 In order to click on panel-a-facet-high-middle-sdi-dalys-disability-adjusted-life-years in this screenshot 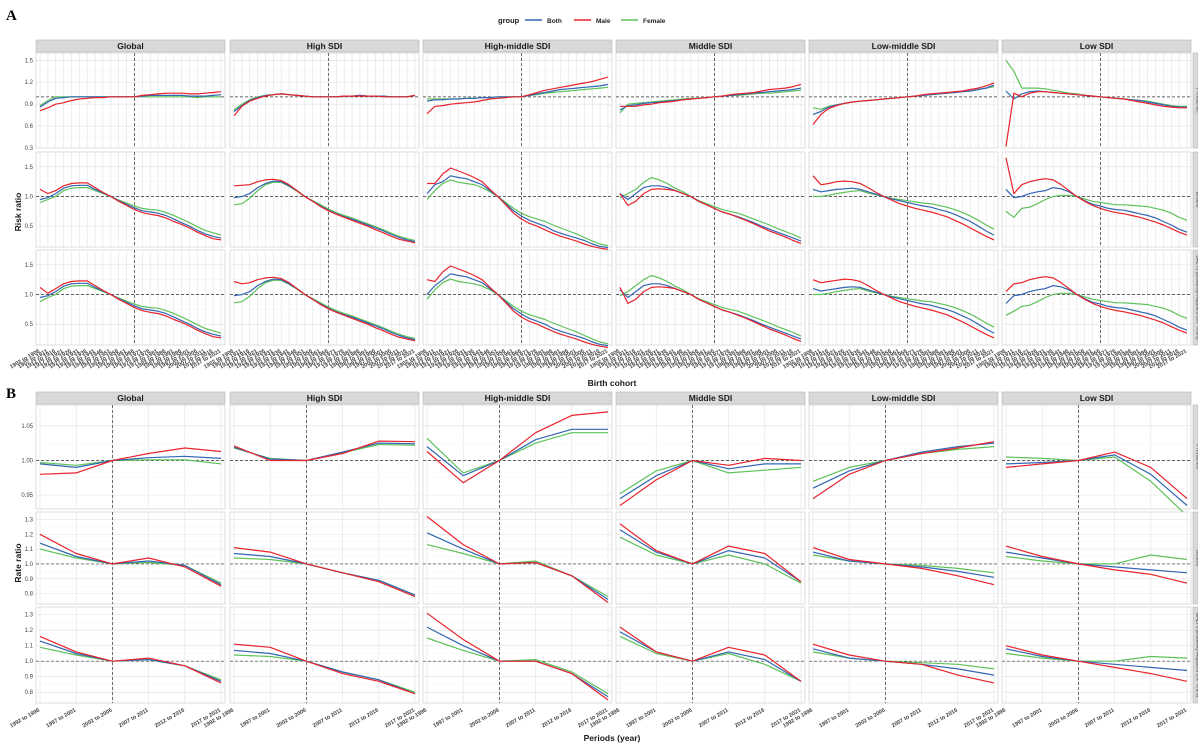, I will do `click(517, 298)`.